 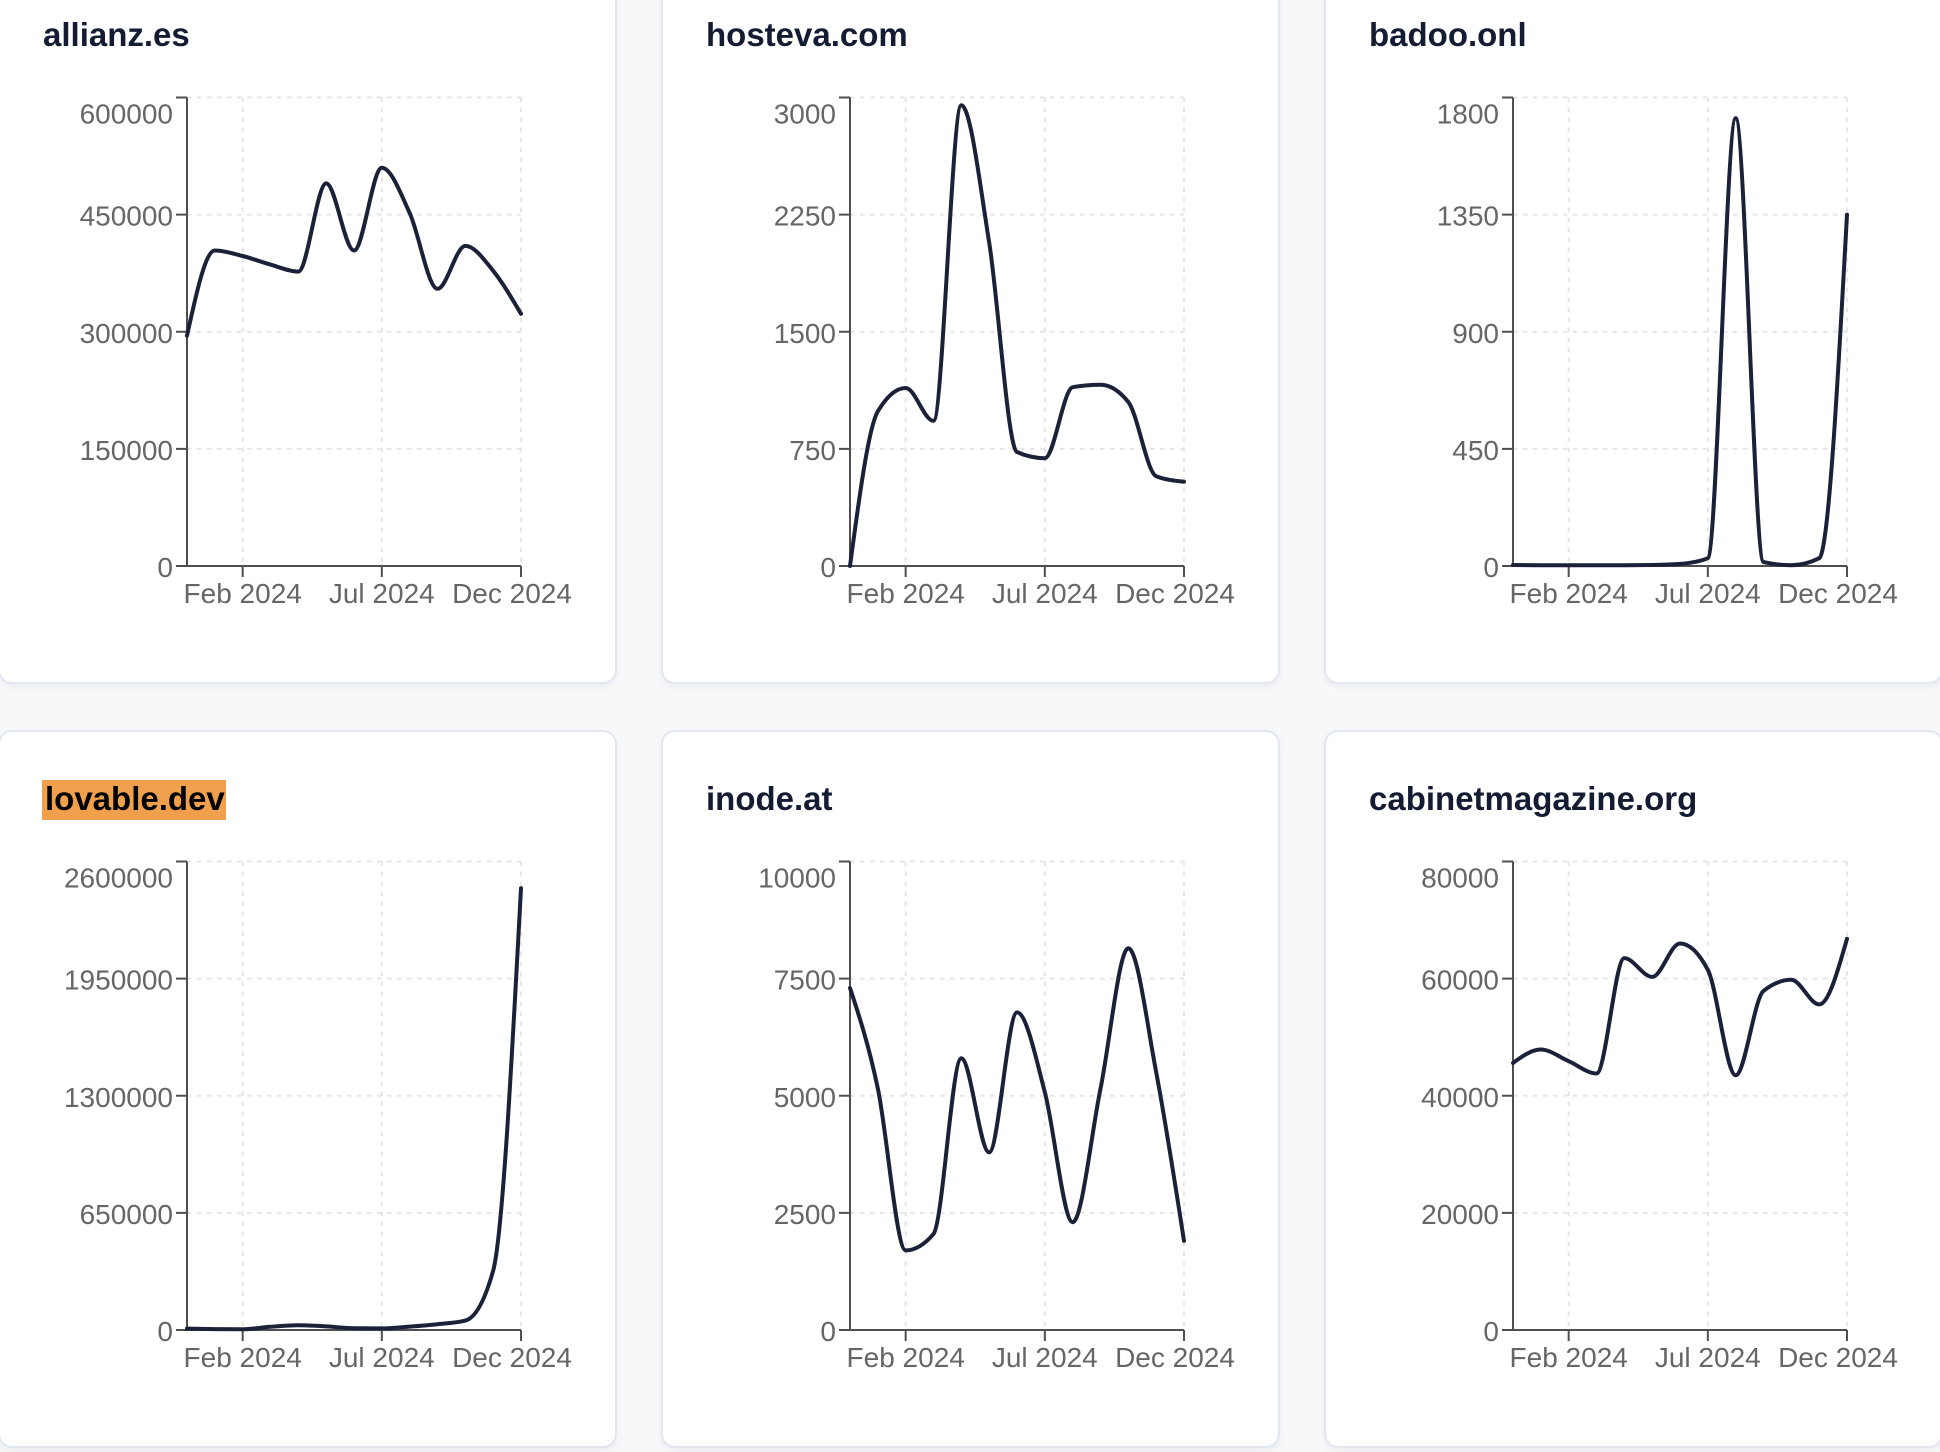 I want to click on svg-text: 150000, so click(x=126, y=450).